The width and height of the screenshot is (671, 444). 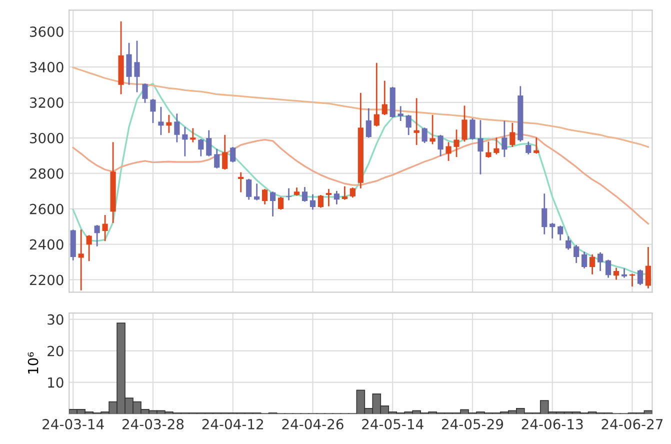 What do you see at coordinates (56, 319) in the screenshot?
I see `y-tick-label: 30` at bounding box center [56, 319].